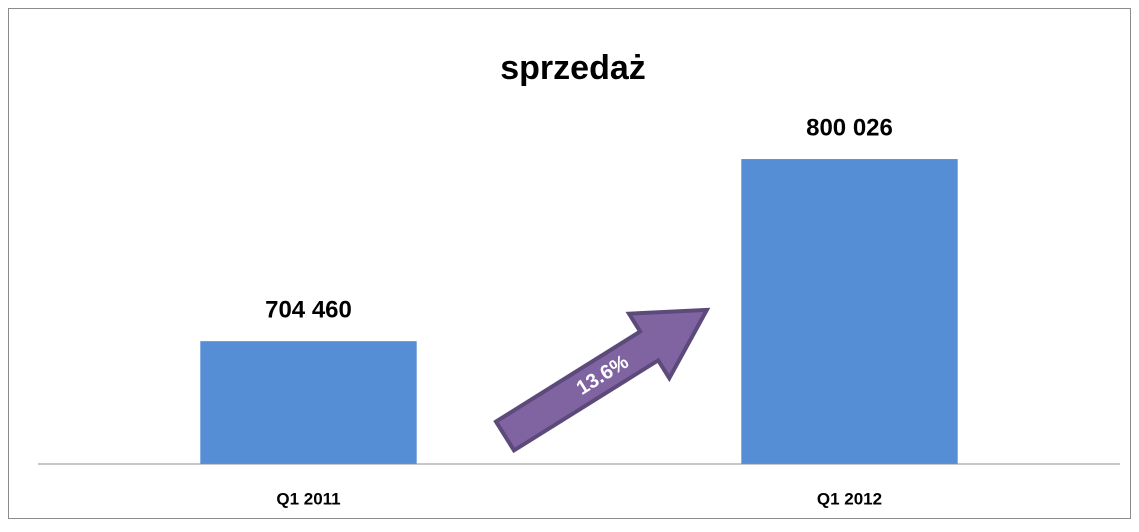 Image resolution: width=1139 pixels, height=532 pixels. I want to click on data-label: 800 026, so click(849, 127).